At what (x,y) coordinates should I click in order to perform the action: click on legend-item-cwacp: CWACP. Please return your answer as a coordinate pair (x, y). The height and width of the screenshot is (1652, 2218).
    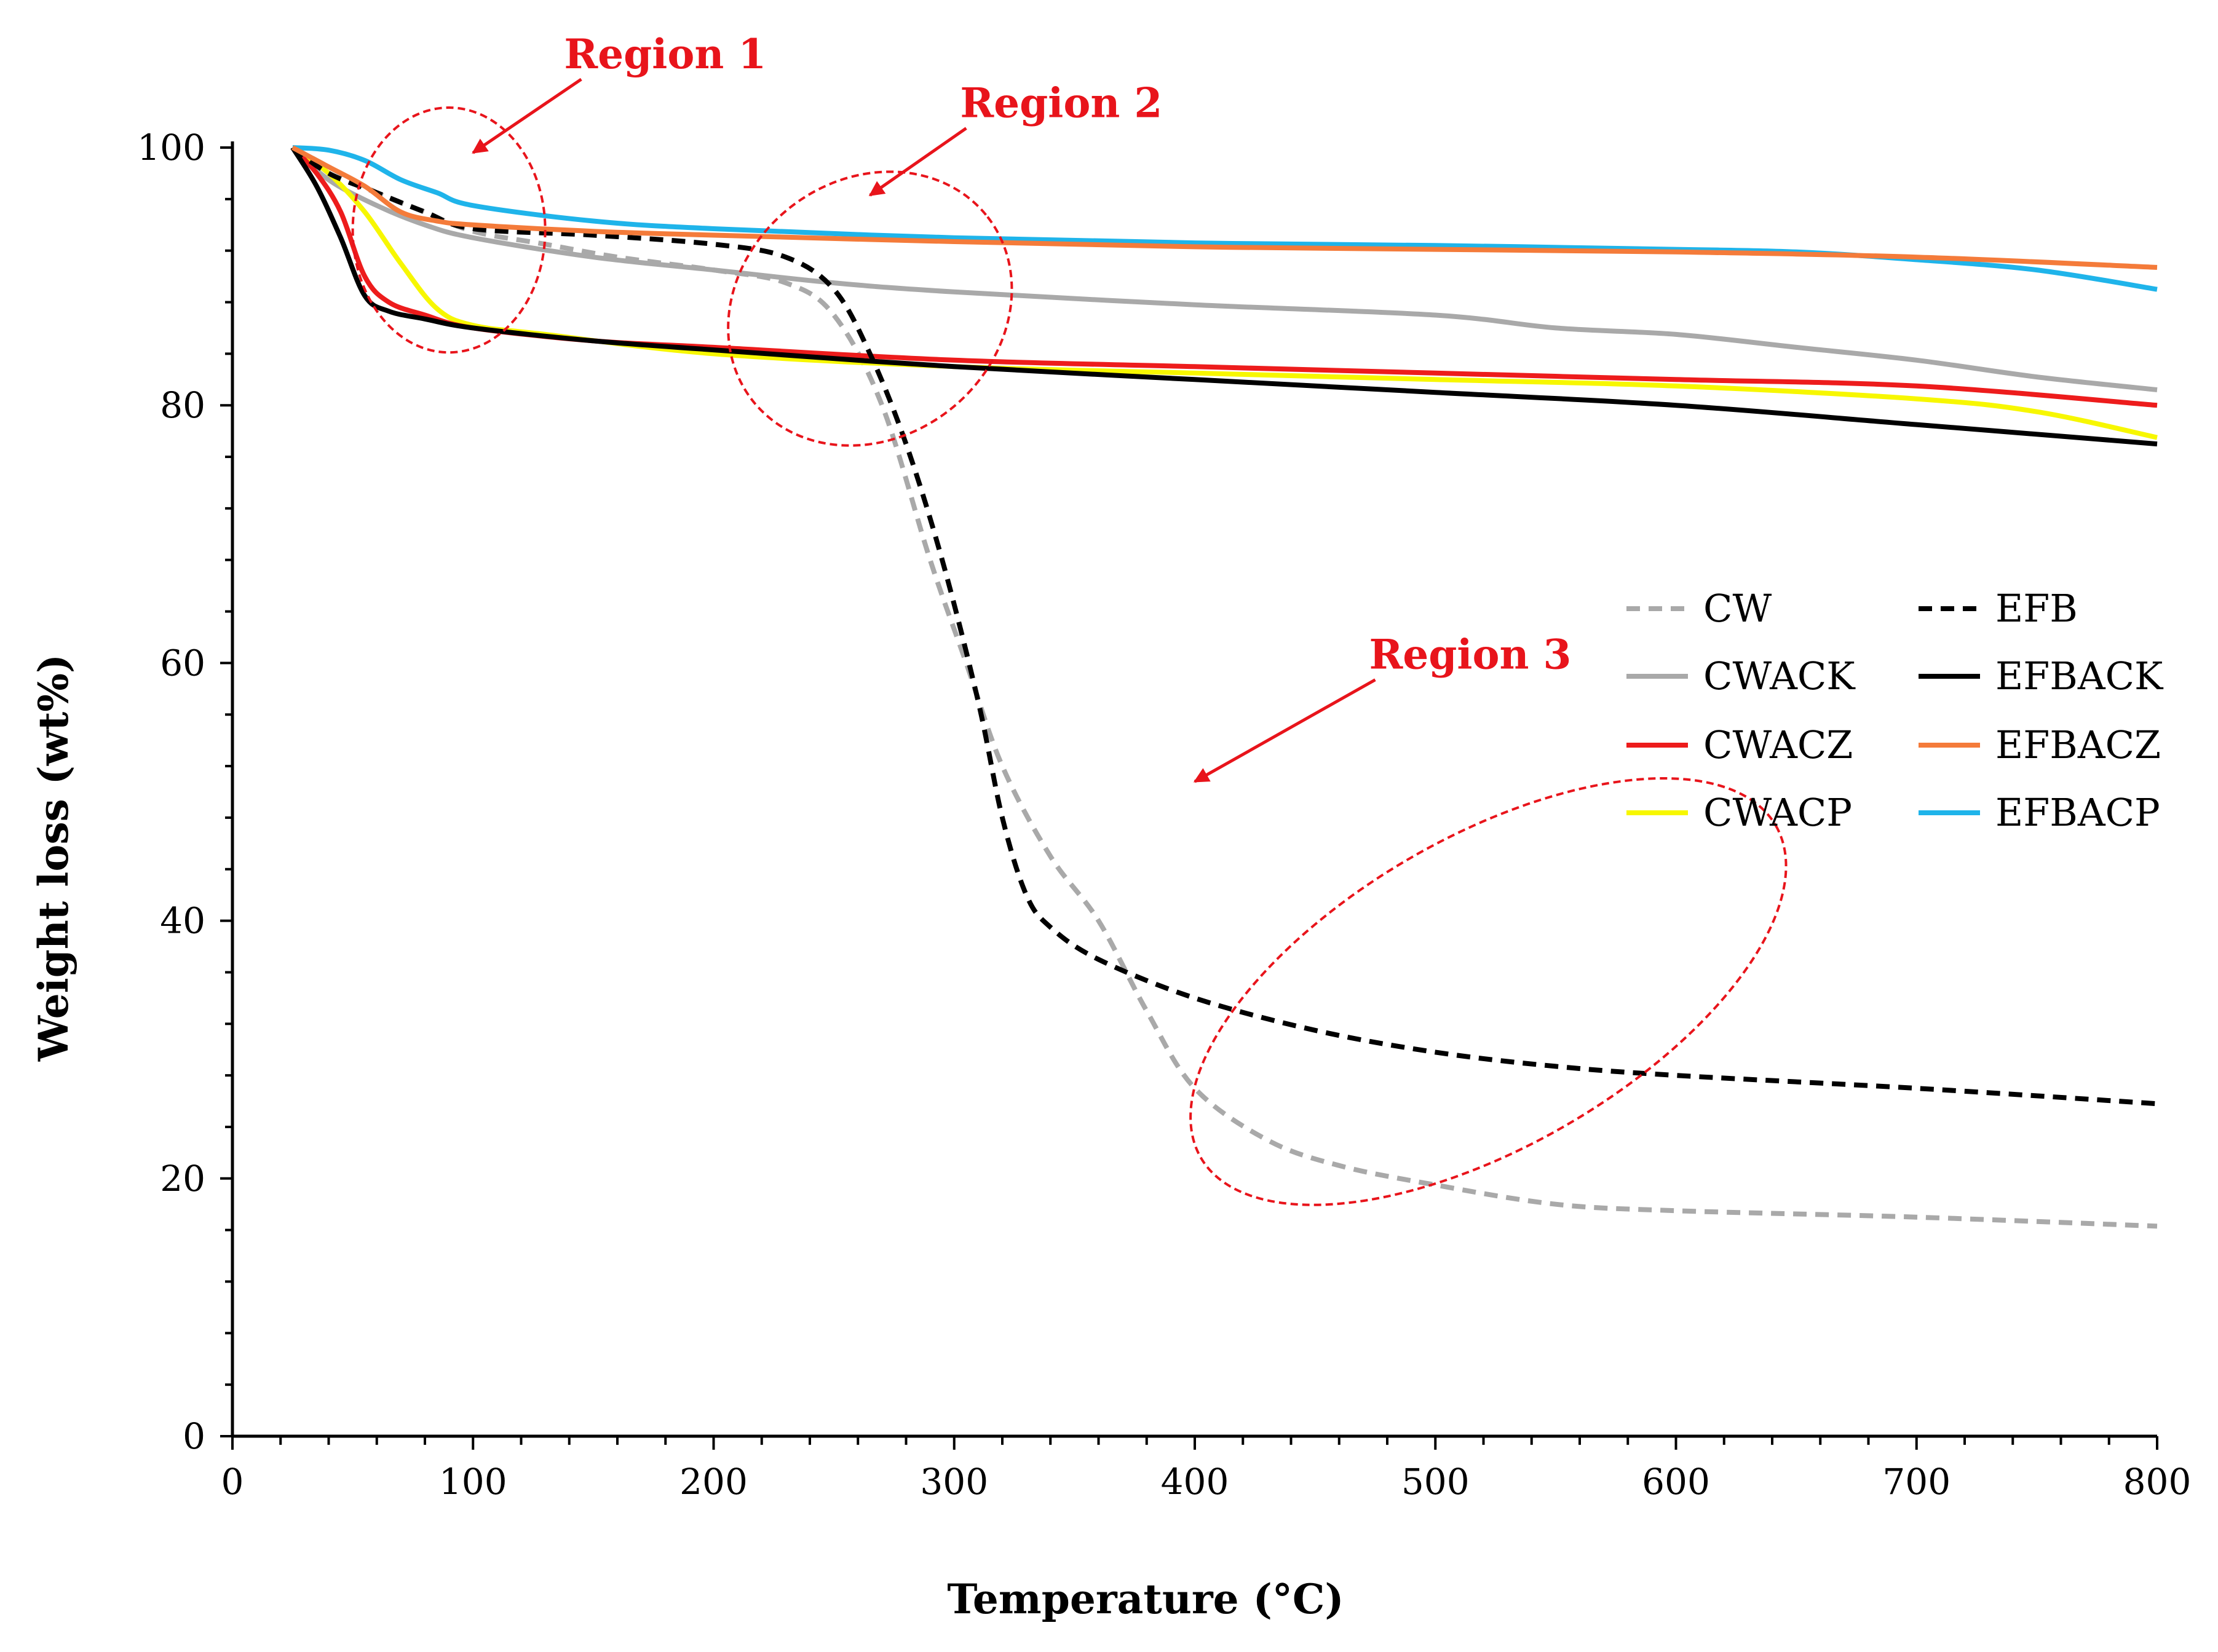
    Looking at the image, I should click on (1739, 812).